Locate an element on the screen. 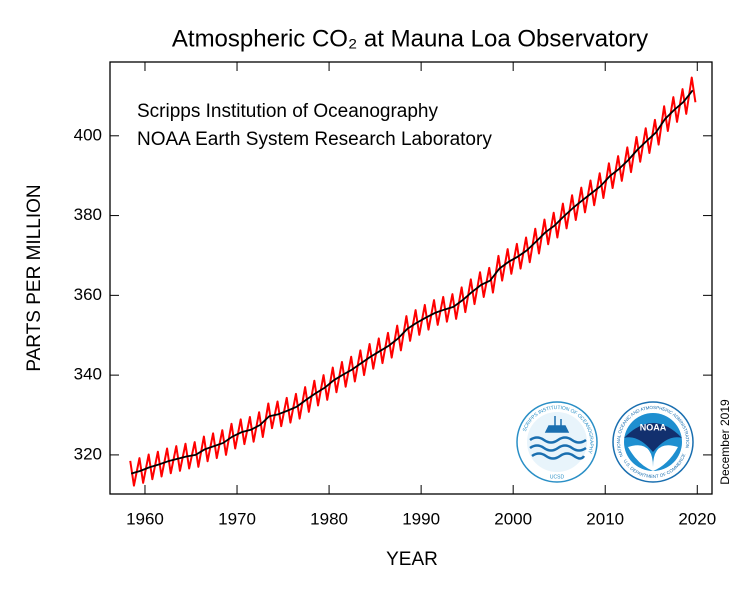 This screenshot has height=592, width=754. logo-waves is located at coordinates (558, 448).